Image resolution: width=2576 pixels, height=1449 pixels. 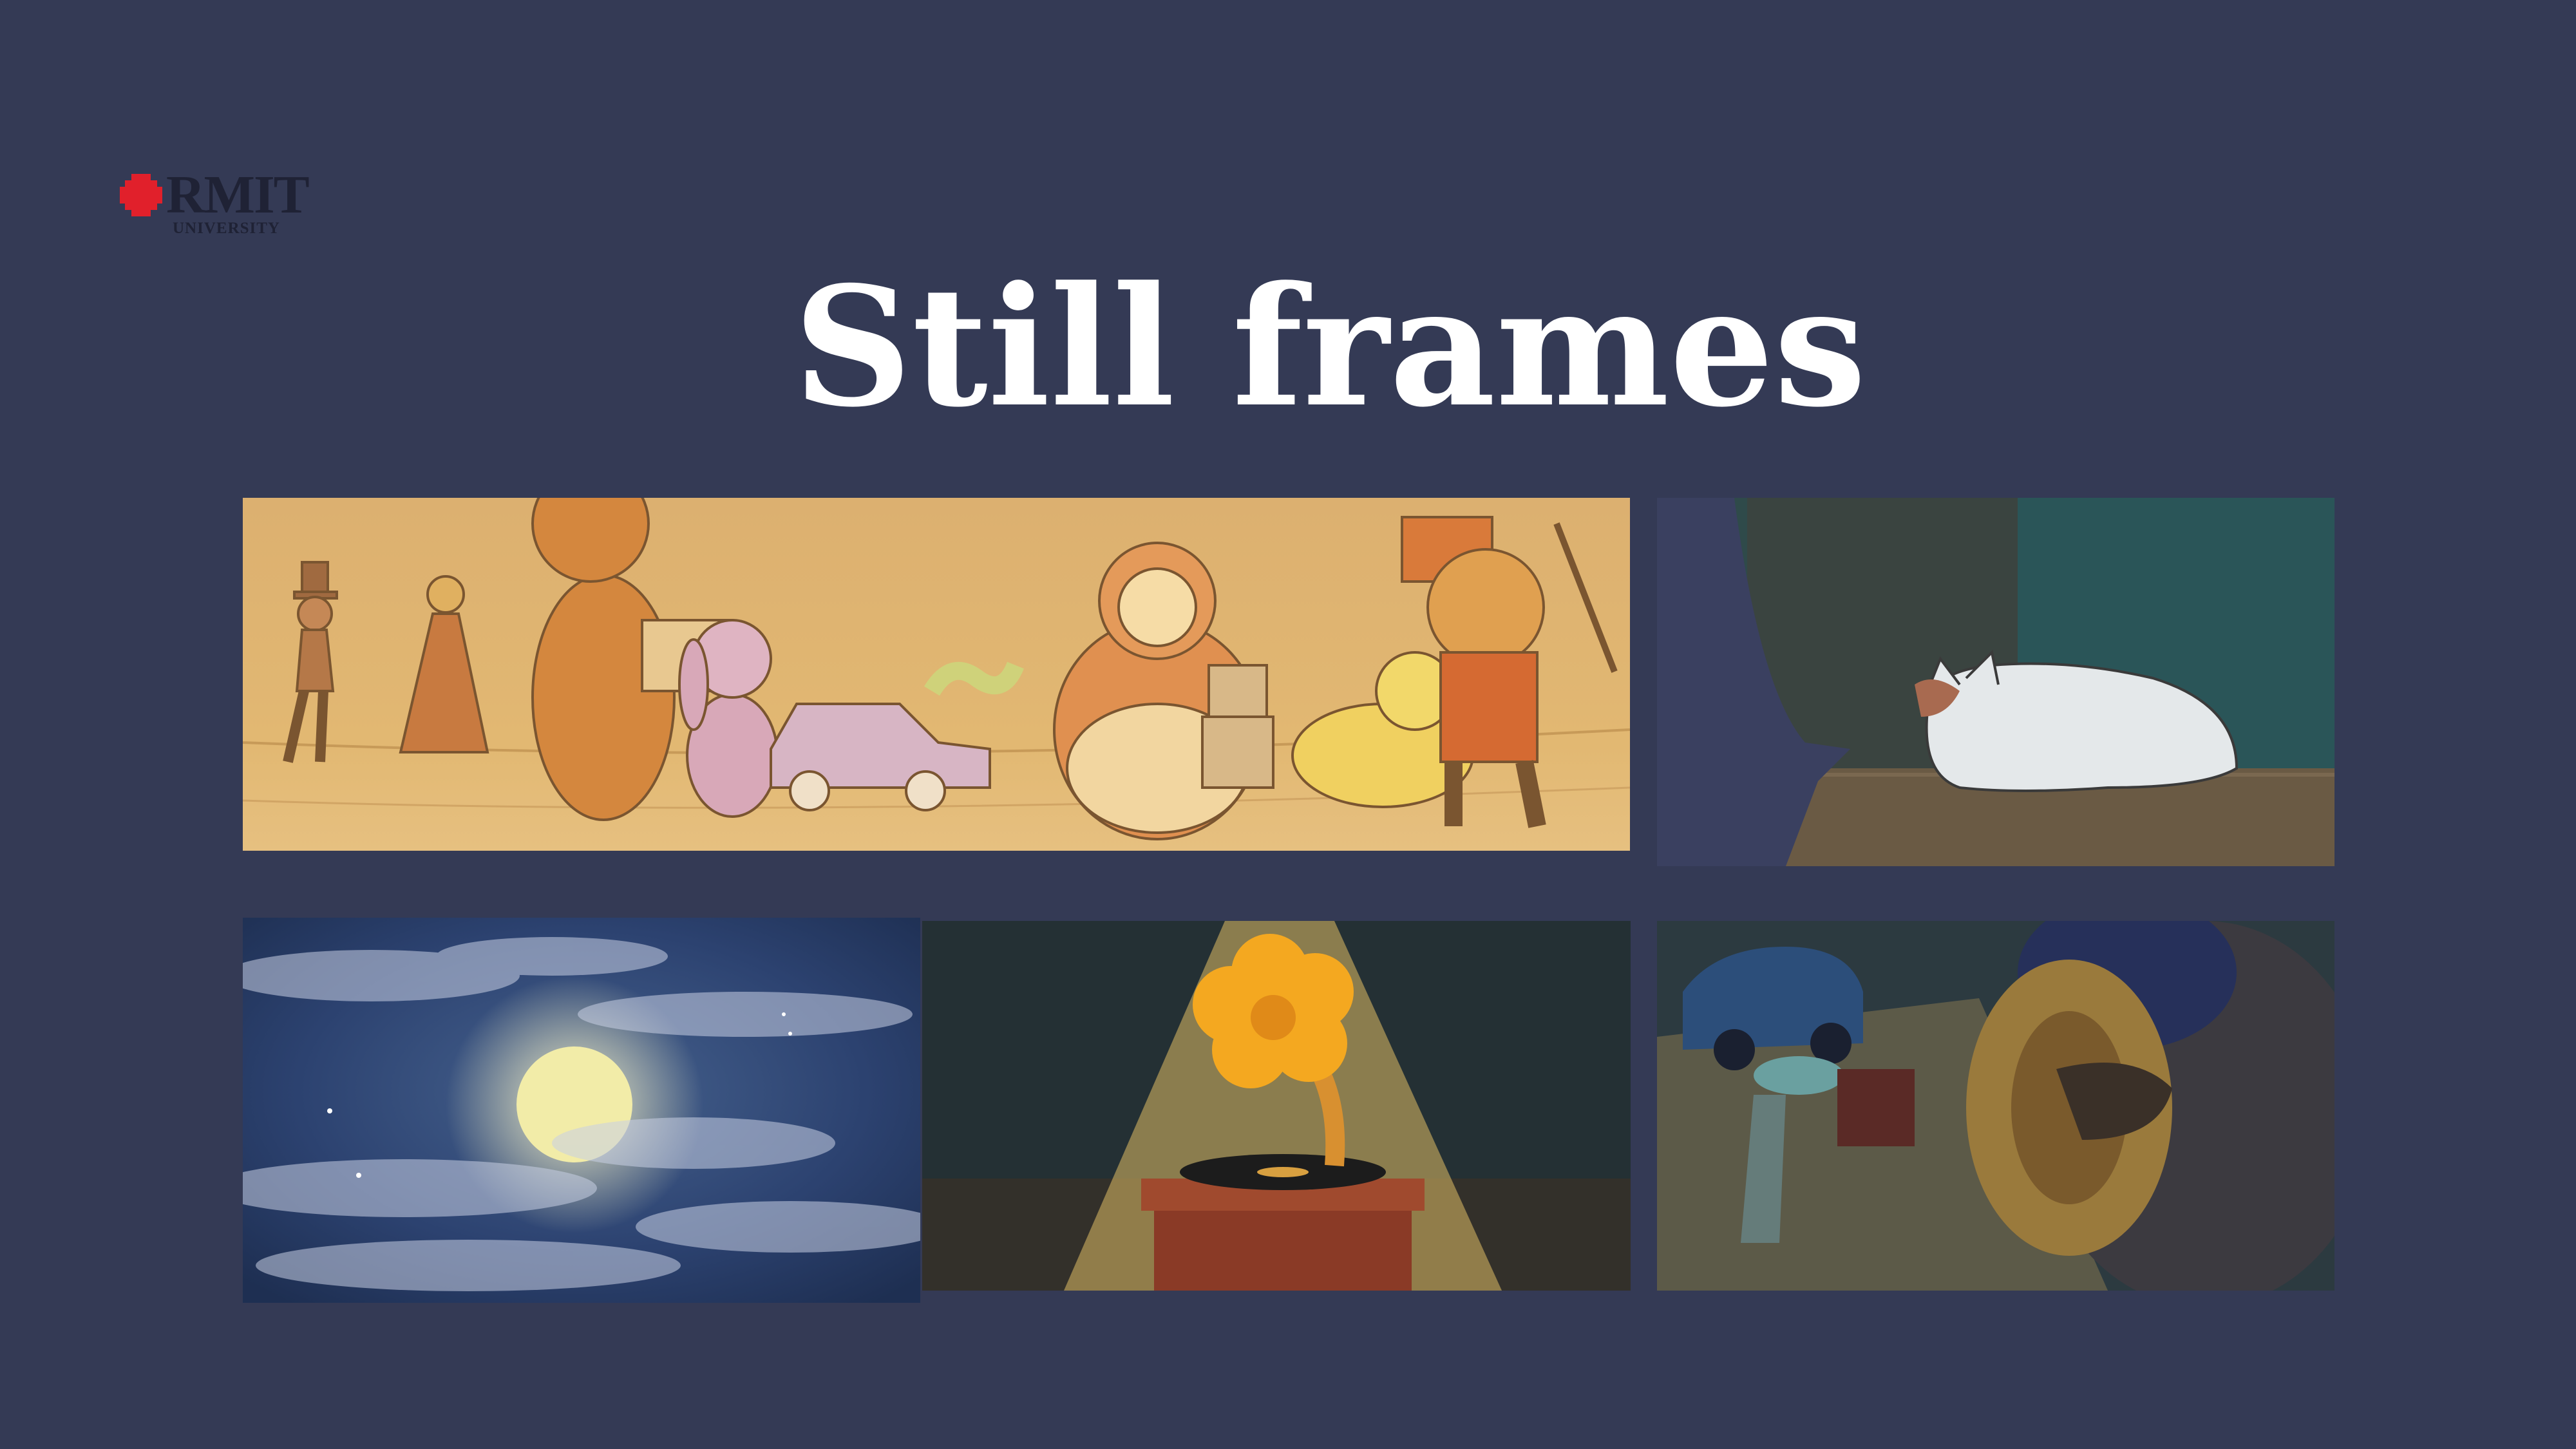 What do you see at coordinates (581, 1110) in the screenshot?
I see `still-frame-moon` at bounding box center [581, 1110].